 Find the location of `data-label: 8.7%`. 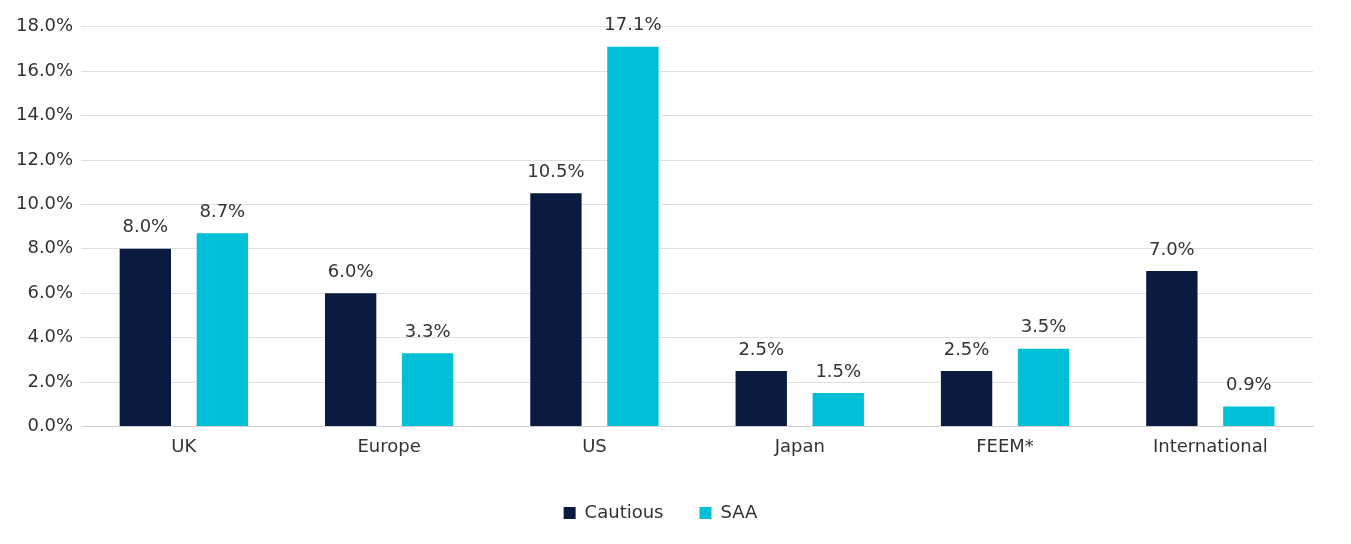

data-label: 8.7% is located at coordinates (222, 210).